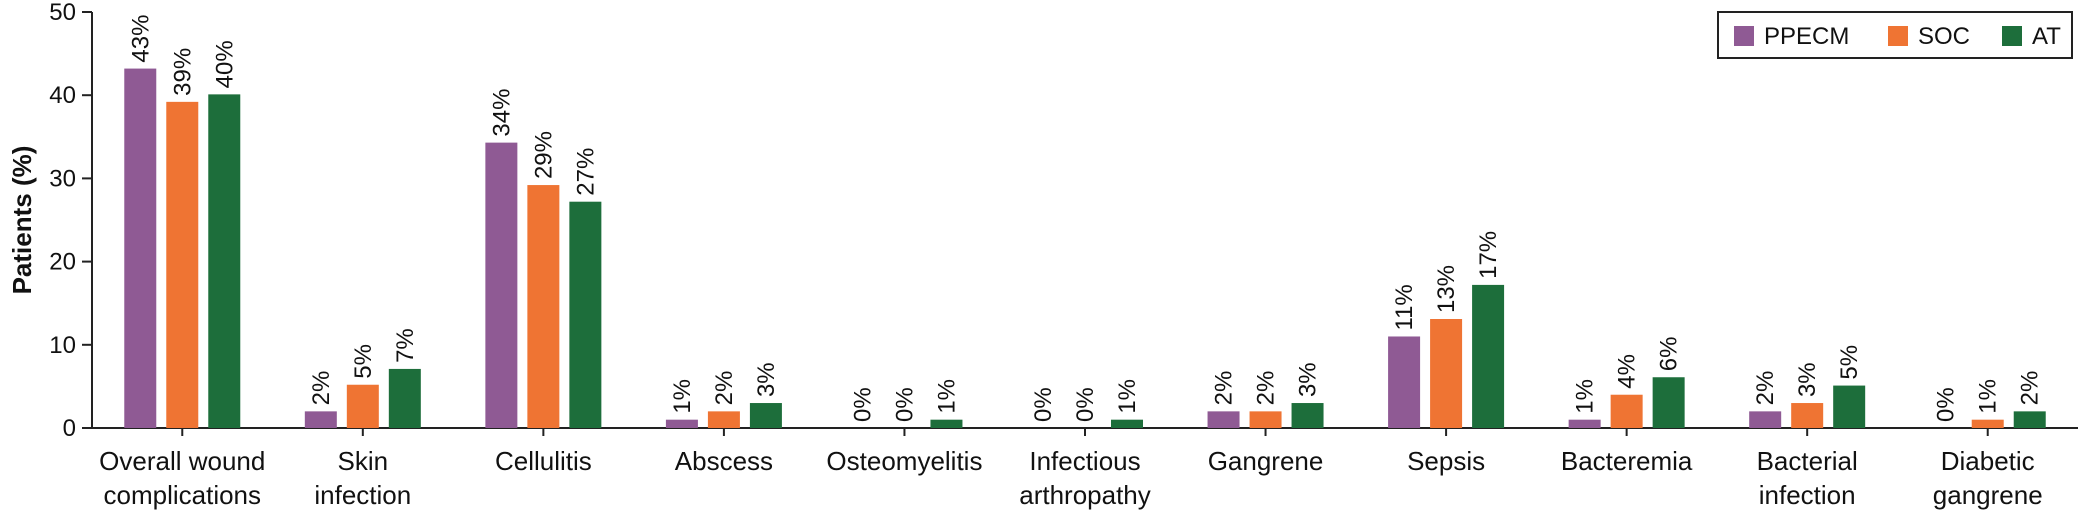  I want to click on bar-ppecm-sepsis, so click(1404, 382).